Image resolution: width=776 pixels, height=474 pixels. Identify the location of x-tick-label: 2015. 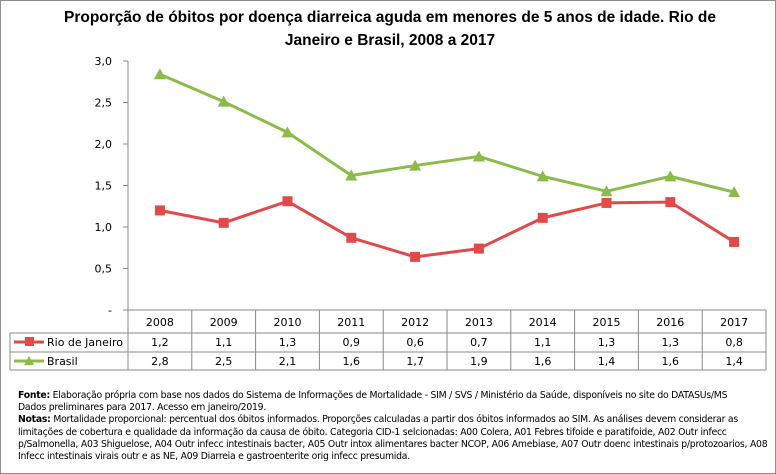
(607, 322).